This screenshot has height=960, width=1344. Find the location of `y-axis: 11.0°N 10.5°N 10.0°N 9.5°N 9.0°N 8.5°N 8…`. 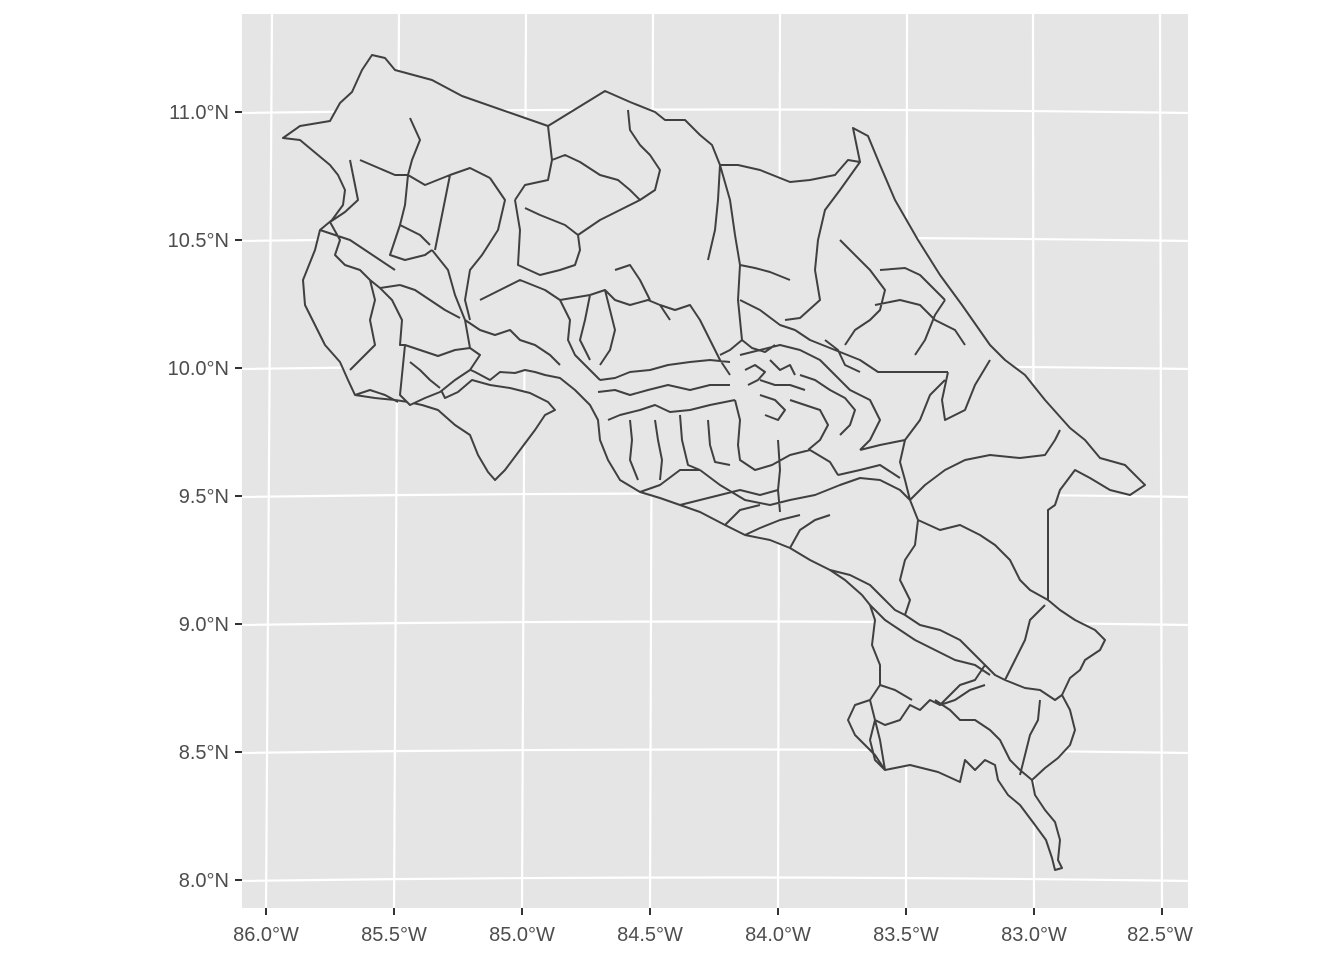

y-axis: 11.0°N 10.5°N 10.0°N 9.5°N 9.0°N 8.5°N 8… is located at coordinates (205, 497).